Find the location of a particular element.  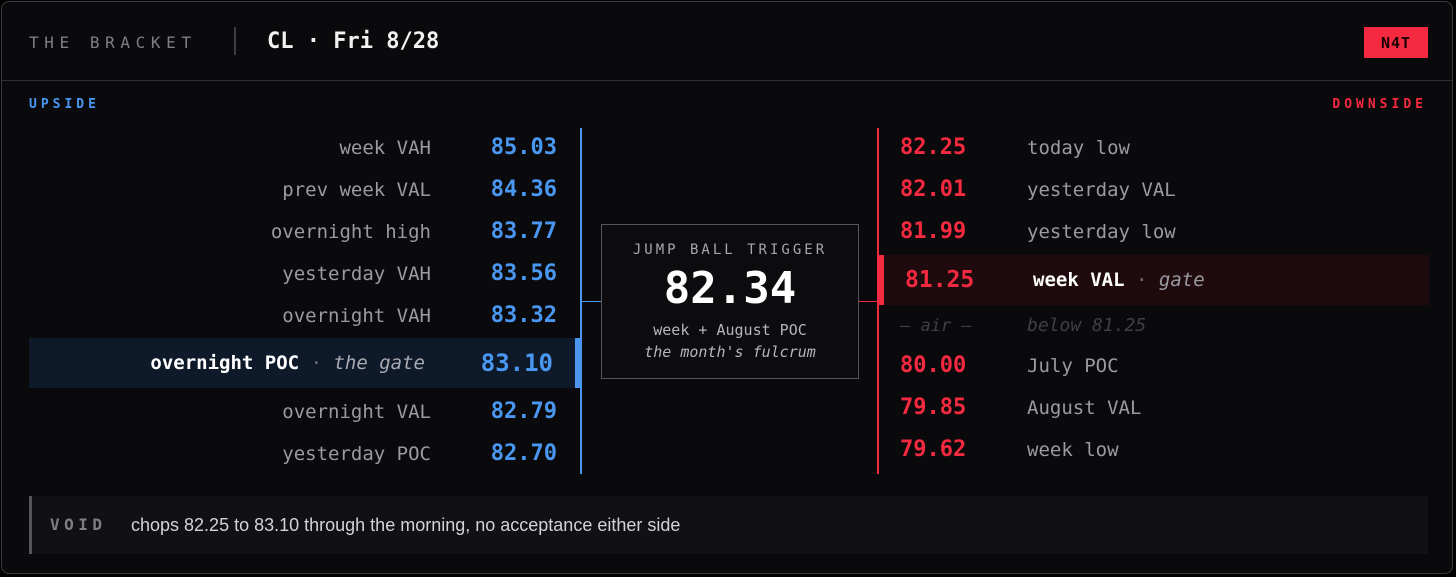

upside-level-row: overnight VAL 82.79 is located at coordinates (304, 412).